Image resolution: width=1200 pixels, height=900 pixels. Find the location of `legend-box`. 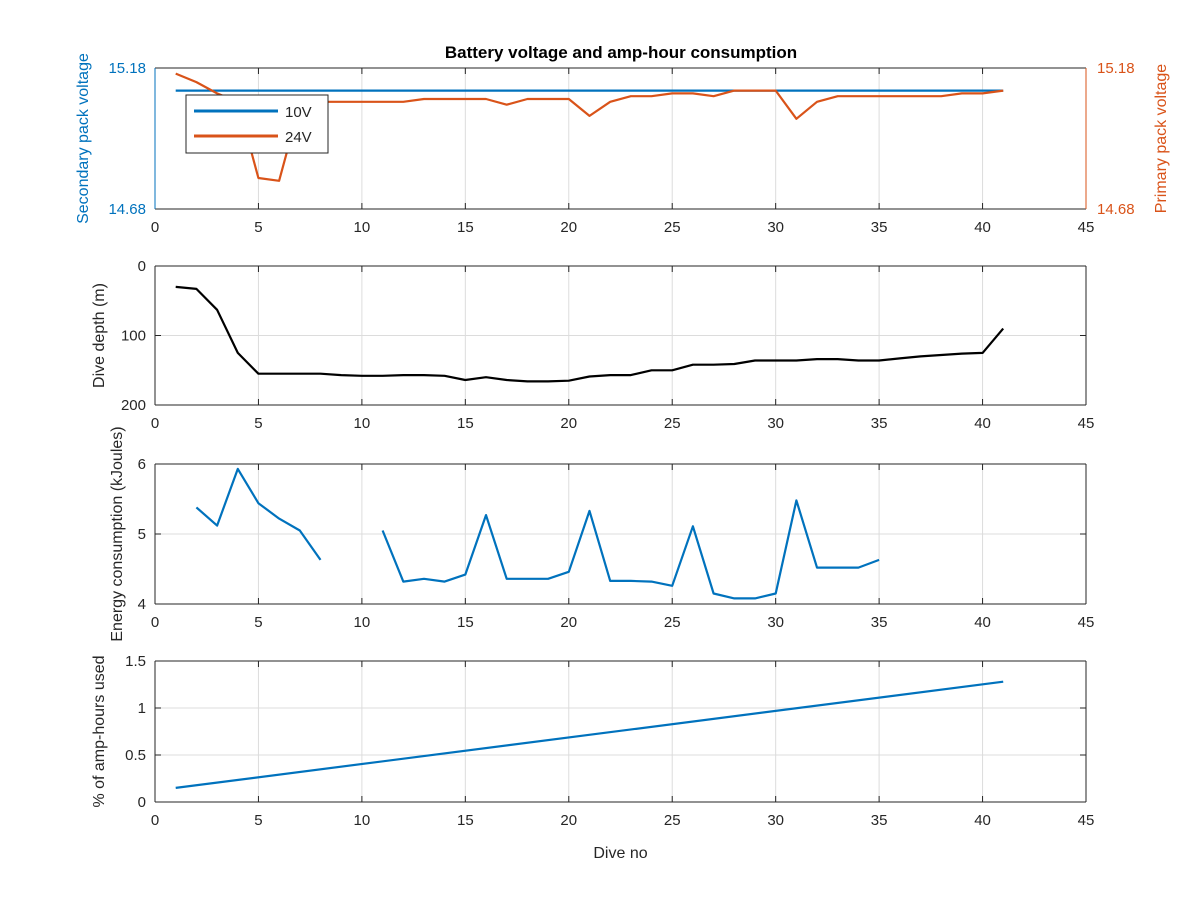

legend-box is located at coordinates (257, 124).